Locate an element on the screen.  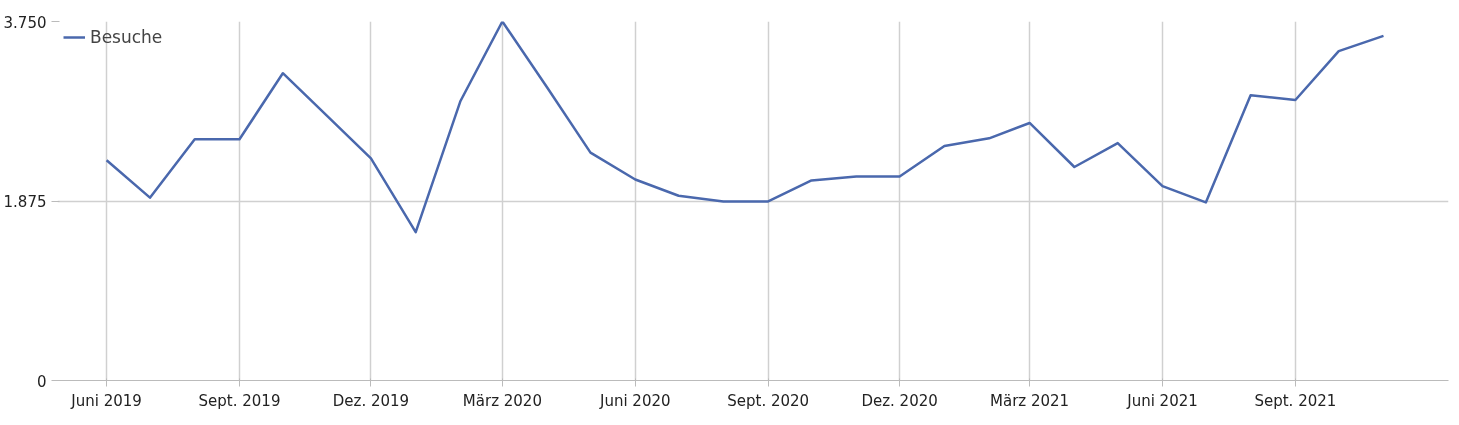
x-tick-label: Dez. 2019 is located at coordinates (371, 400).